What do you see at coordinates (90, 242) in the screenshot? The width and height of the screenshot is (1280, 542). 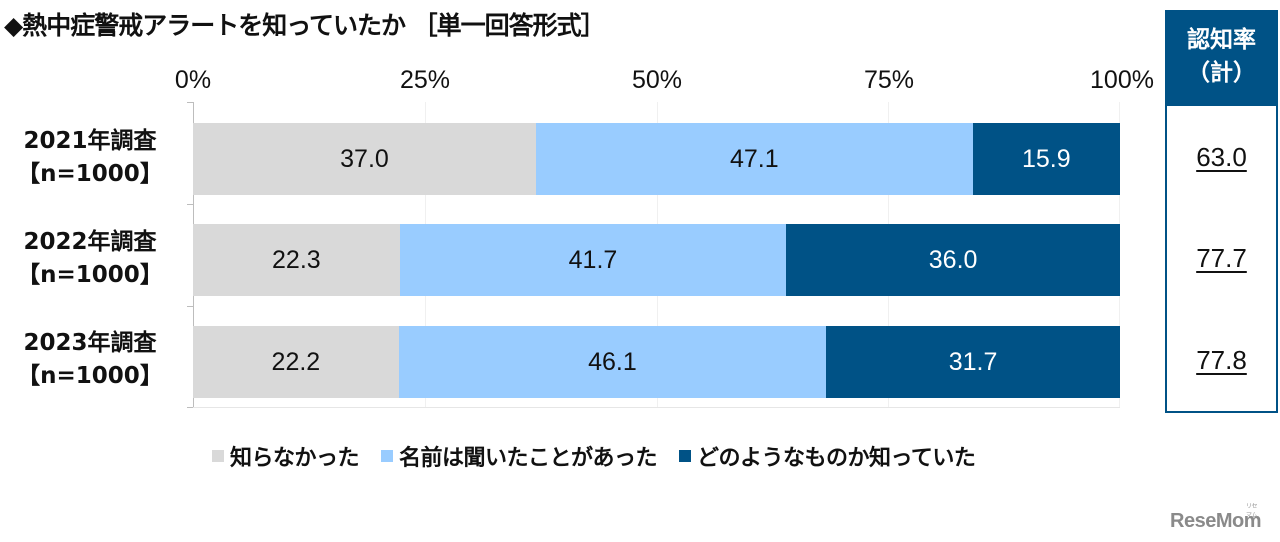 I see `row-label-year: 2022年調査` at bounding box center [90, 242].